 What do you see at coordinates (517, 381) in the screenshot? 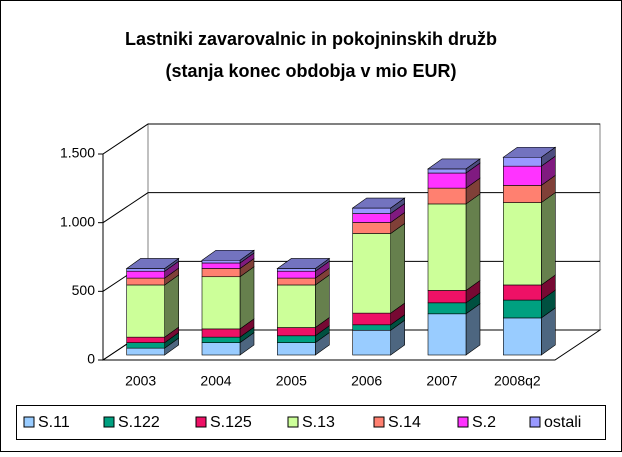
I see `x-tick-label: 2008q2` at bounding box center [517, 381].